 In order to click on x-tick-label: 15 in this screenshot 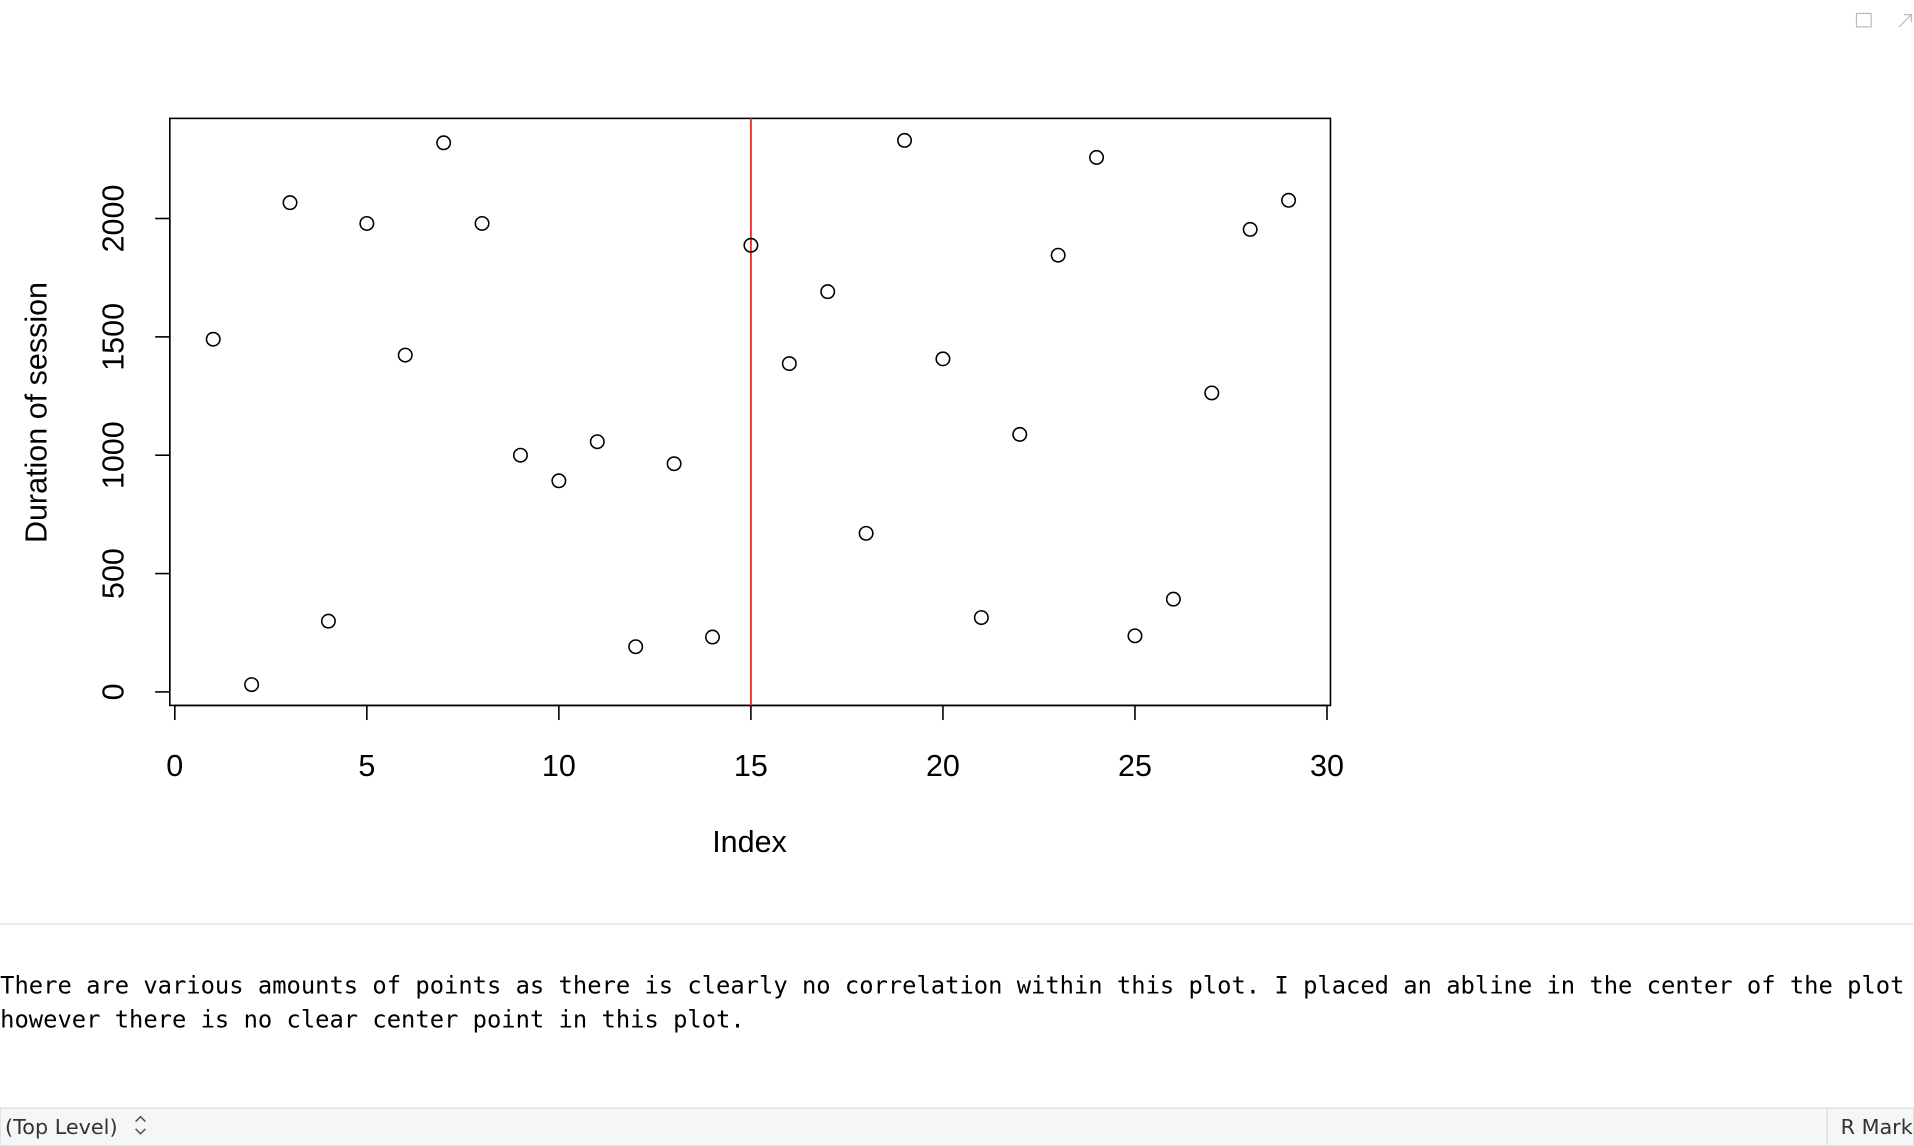, I will do `click(751, 766)`.